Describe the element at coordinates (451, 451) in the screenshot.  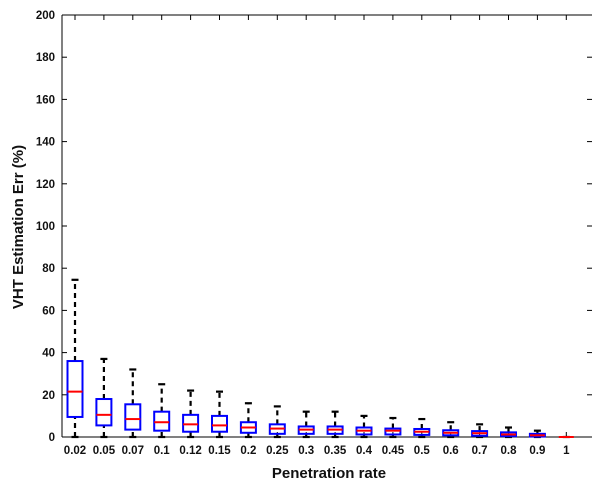
I see `x-tick-label: 0.6` at that location.